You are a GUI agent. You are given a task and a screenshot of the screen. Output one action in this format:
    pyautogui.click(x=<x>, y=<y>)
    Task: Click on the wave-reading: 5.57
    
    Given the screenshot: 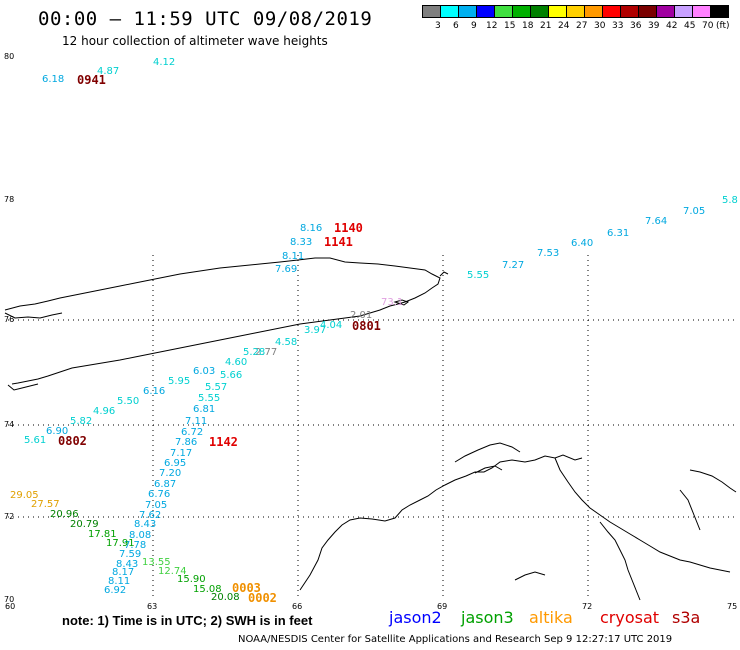 What is the action you would take?
    pyautogui.click(x=216, y=387)
    